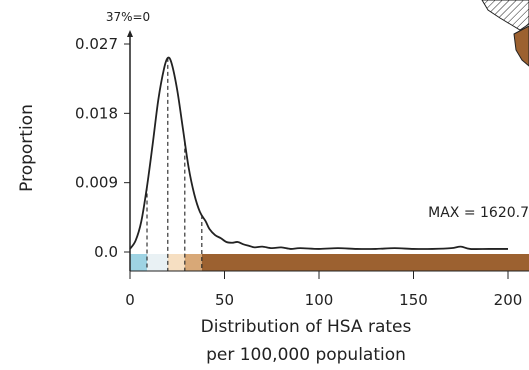  I want to click on y-ticks: 0.0 0.009 0.018 0.027, so click(102, 148).